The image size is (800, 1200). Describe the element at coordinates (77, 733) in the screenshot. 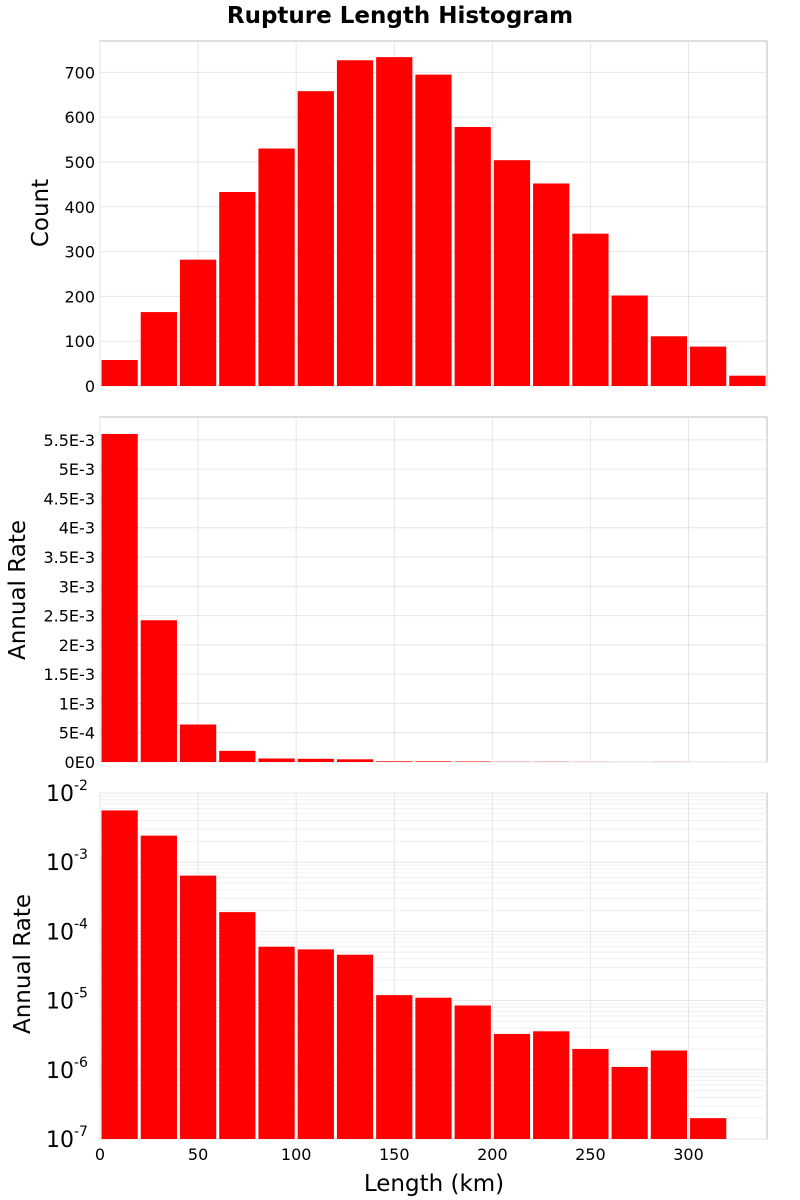

I see `y-tick-label: 5E-4` at that location.